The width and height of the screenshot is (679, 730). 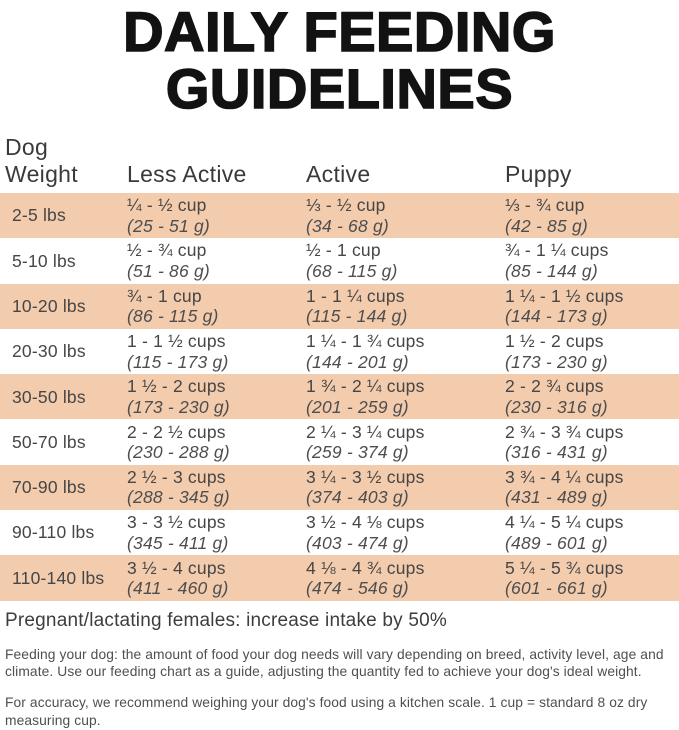 What do you see at coordinates (164, 295) in the screenshot?
I see `cups-range: ¾ - 1 cup` at bounding box center [164, 295].